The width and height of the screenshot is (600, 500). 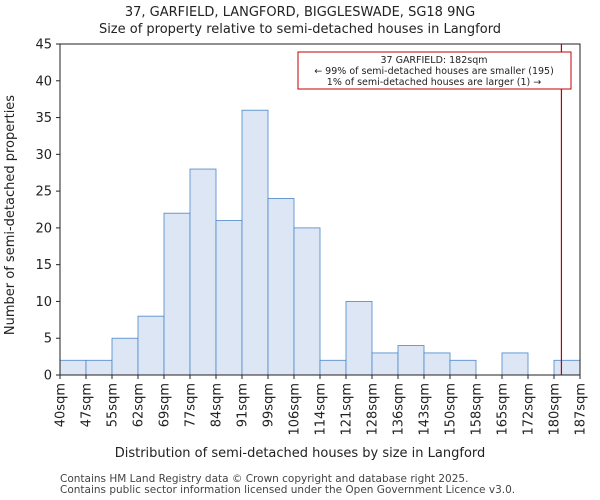 What do you see at coordinates (529, 409) in the screenshot?
I see `x-tick-label: 172sqm` at bounding box center [529, 409].